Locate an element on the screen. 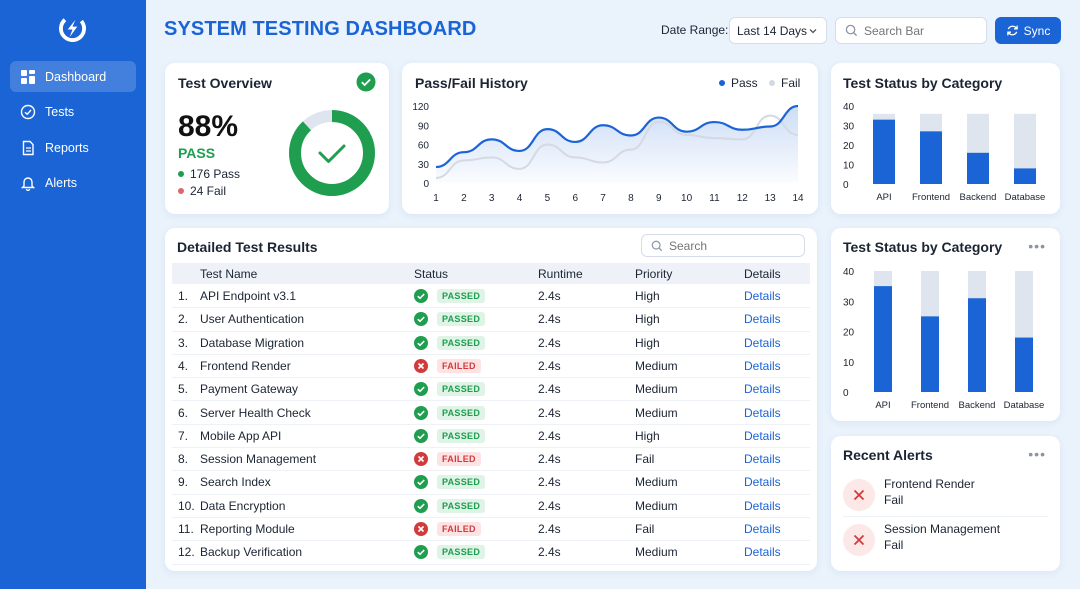 The image size is (1080, 589). table-search-input is located at coordinates (724, 245).